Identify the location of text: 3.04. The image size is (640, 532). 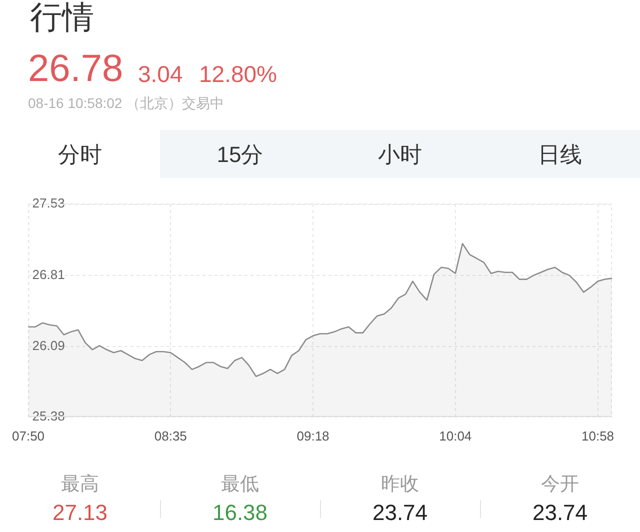
(160, 73).